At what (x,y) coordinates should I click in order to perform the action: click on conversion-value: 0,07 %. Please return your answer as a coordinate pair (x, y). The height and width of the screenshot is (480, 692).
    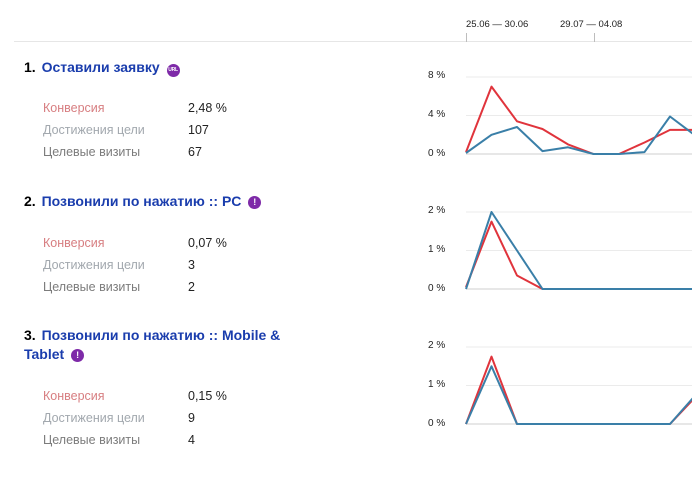
    Looking at the image, I should click on (207, 243).